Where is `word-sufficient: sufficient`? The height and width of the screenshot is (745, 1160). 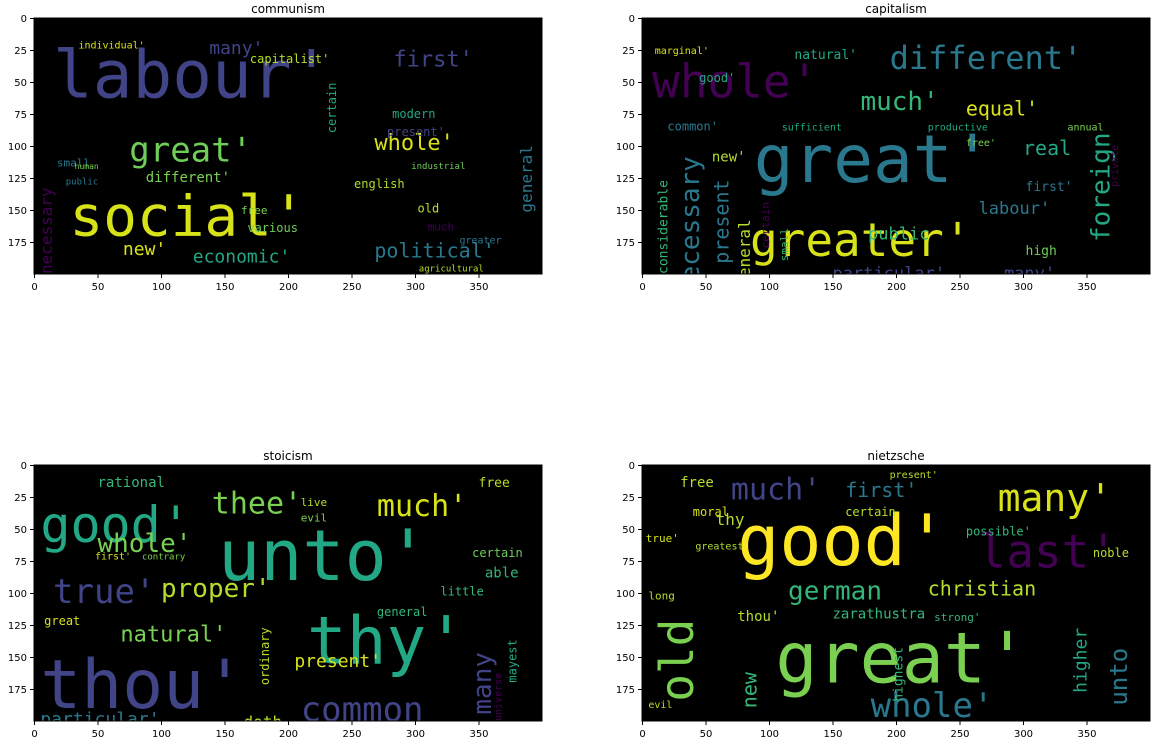
word-sufficient: sufficient is located at coordinates (812, 128).